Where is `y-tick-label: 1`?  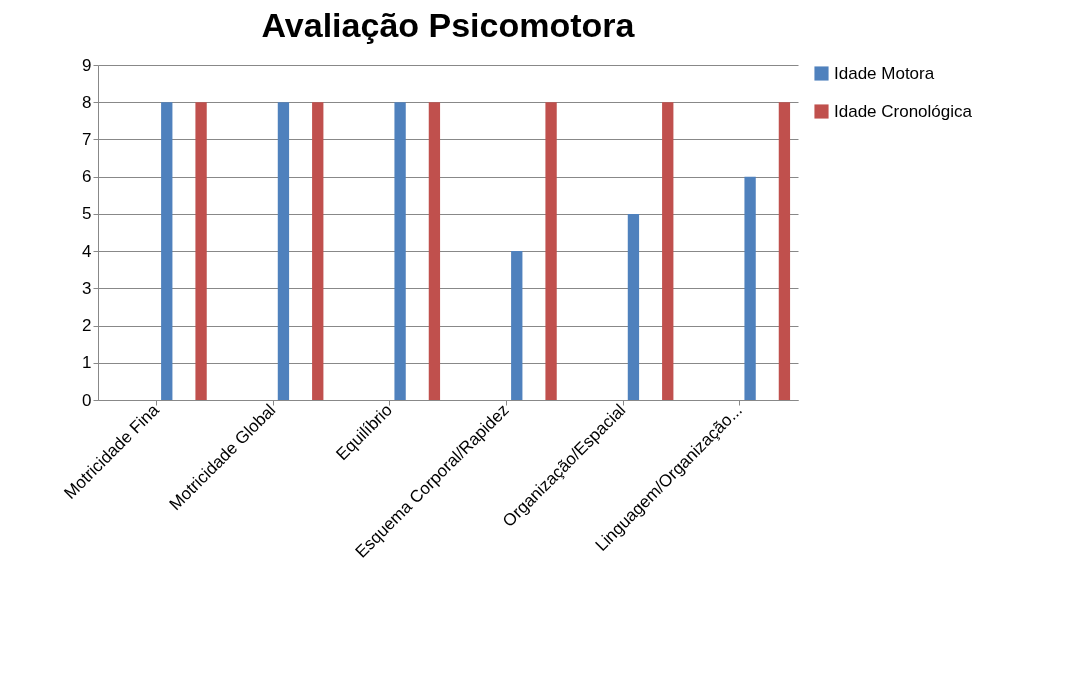 y-tick-label: 1 is located at coordinates (87, 363).